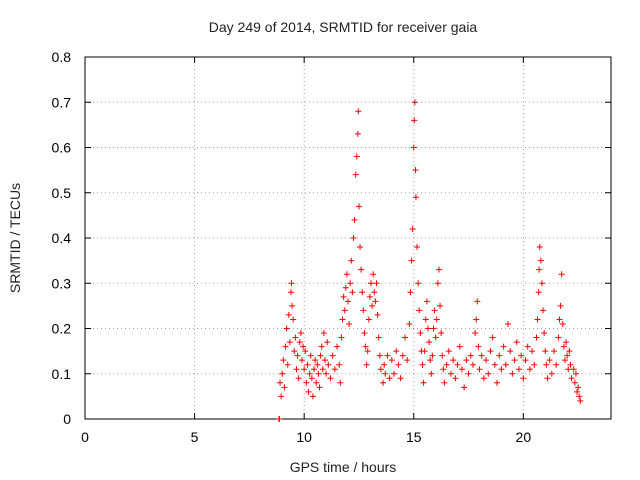  I want to click on y-tick-label: 0.4, so click(62, 238).